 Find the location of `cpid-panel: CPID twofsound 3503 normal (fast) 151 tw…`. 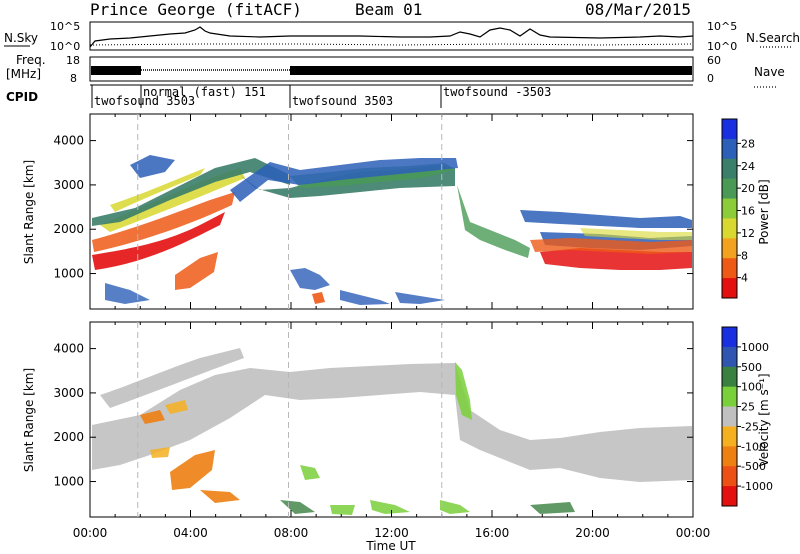

cpid-panel: CPID twofsound 3503 normal (fast) 151 tw… is located at coordinates (349, 96).